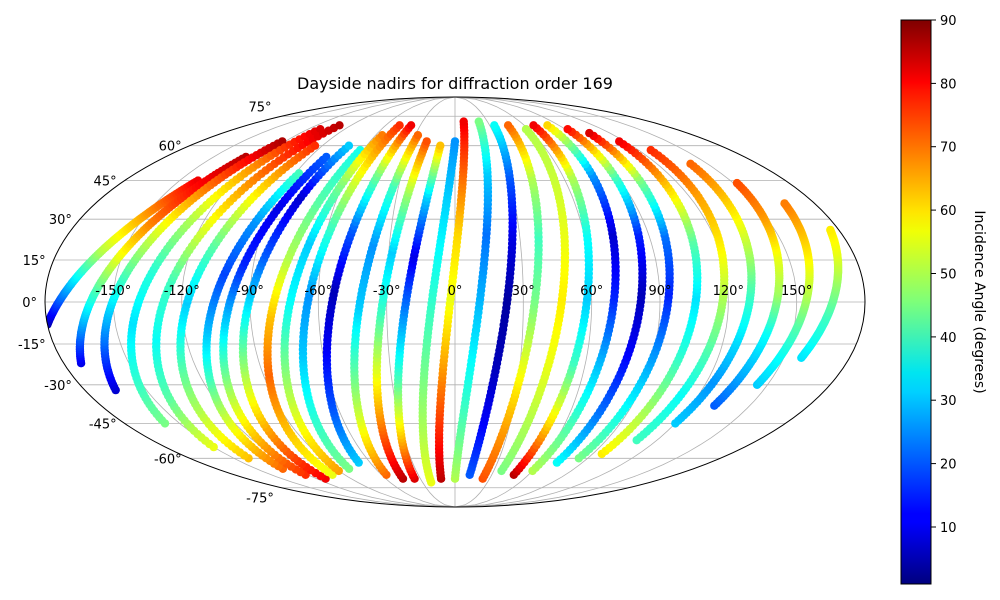  What do you see at coordinates (103, 424) in the screenshot?
I see `latitude-tick-label: -45°` at bounding box center [103, 424].